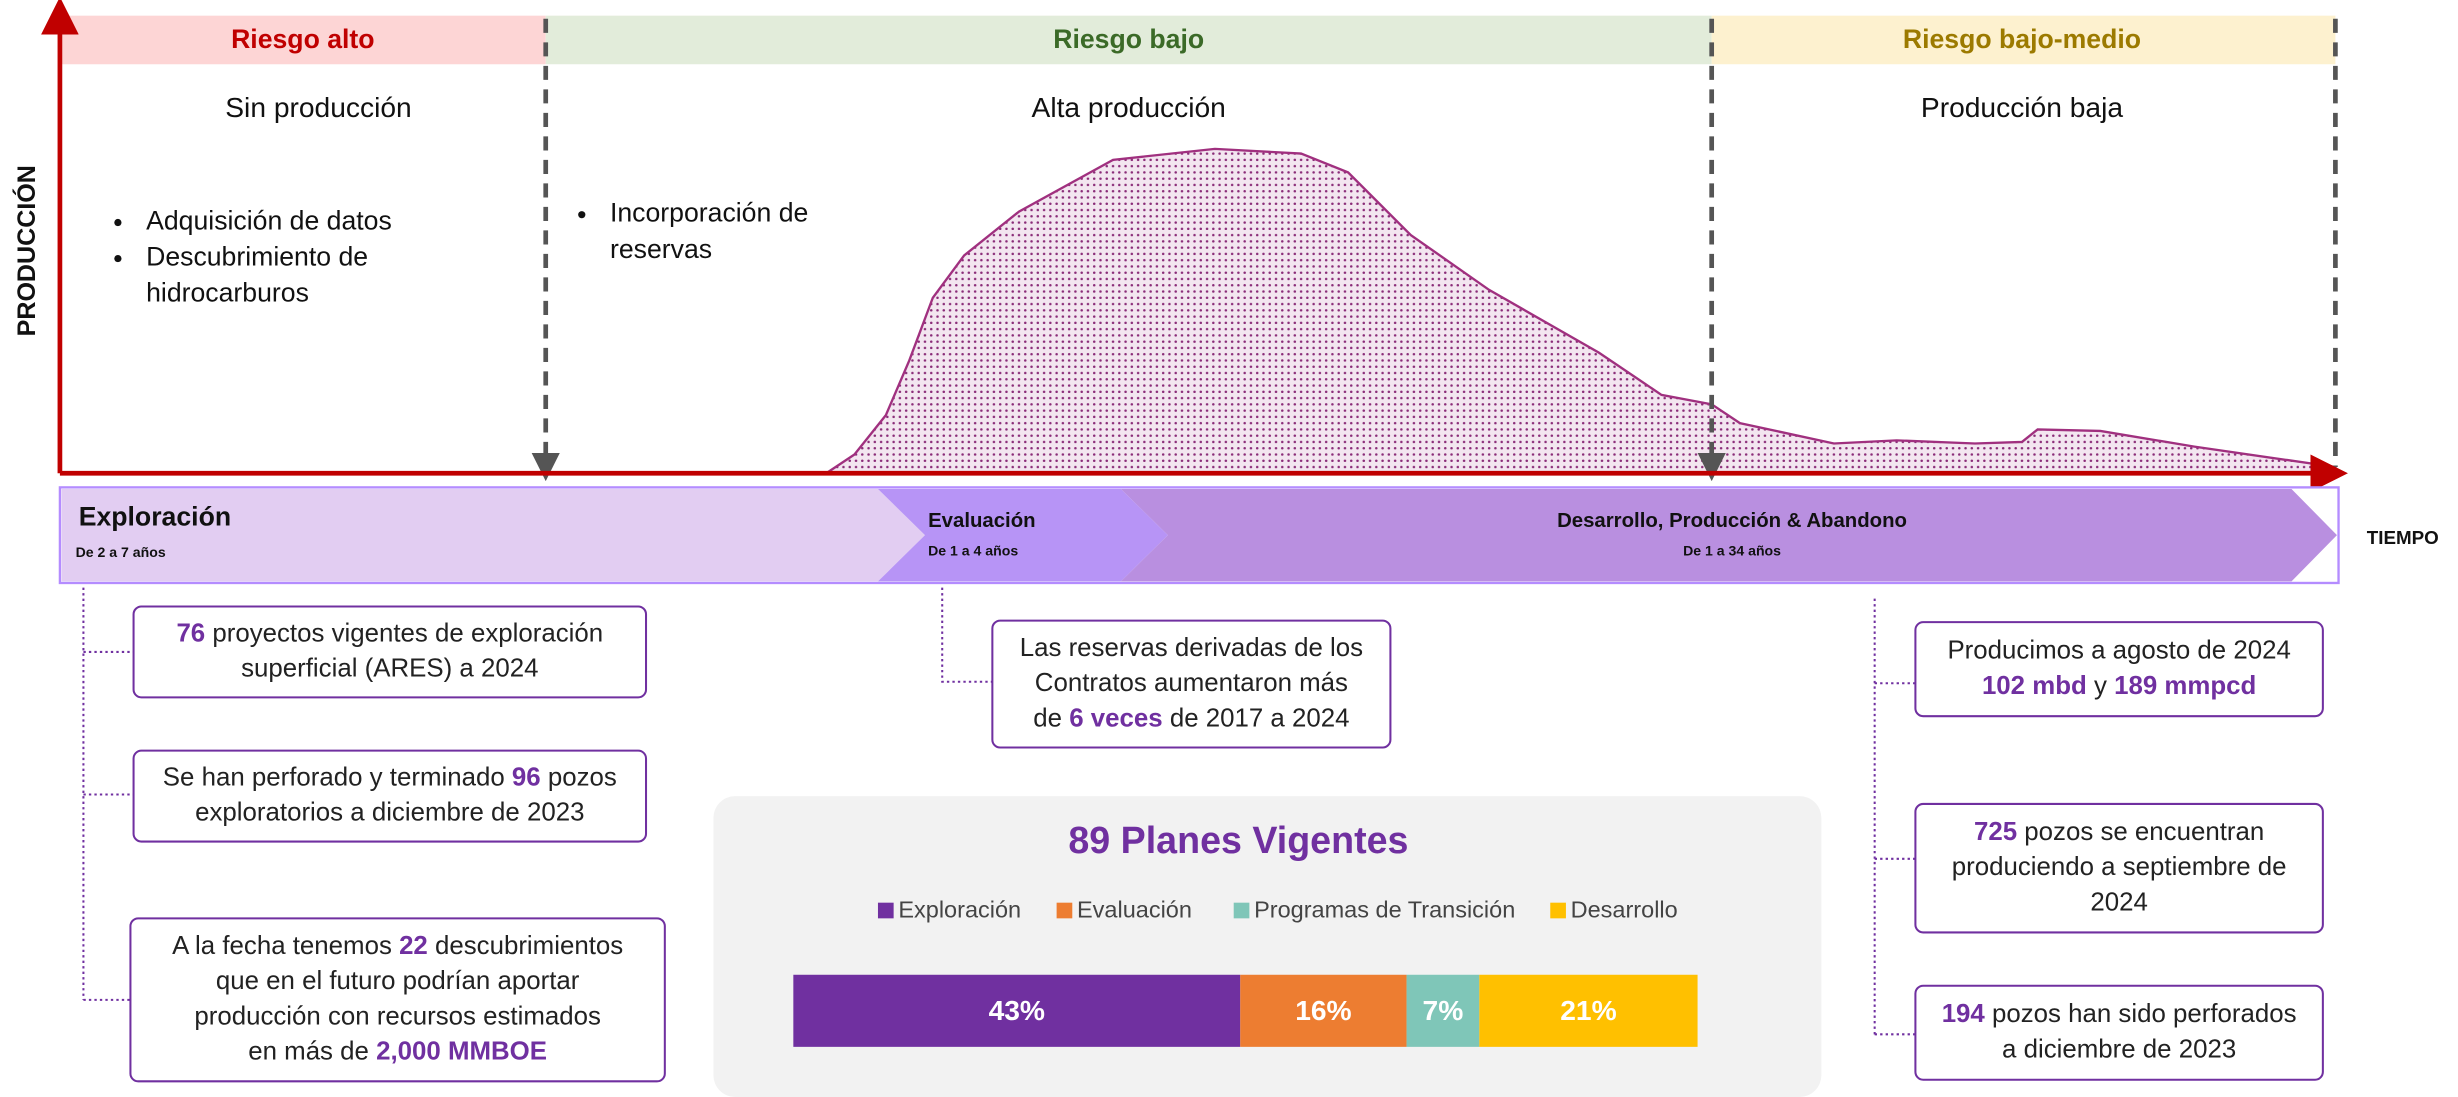 Image resolution: width=2458 pixels, height=1097 pixels. I want to click on fact-line: Contratos aumentaron más, so click(1191, 683).